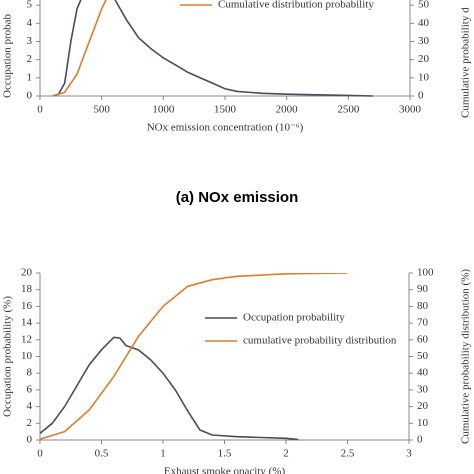 The image size is (474, 474). I want to click on x-axis-label: NOx emission concentration (10⁻⁶), so click(225, 128).